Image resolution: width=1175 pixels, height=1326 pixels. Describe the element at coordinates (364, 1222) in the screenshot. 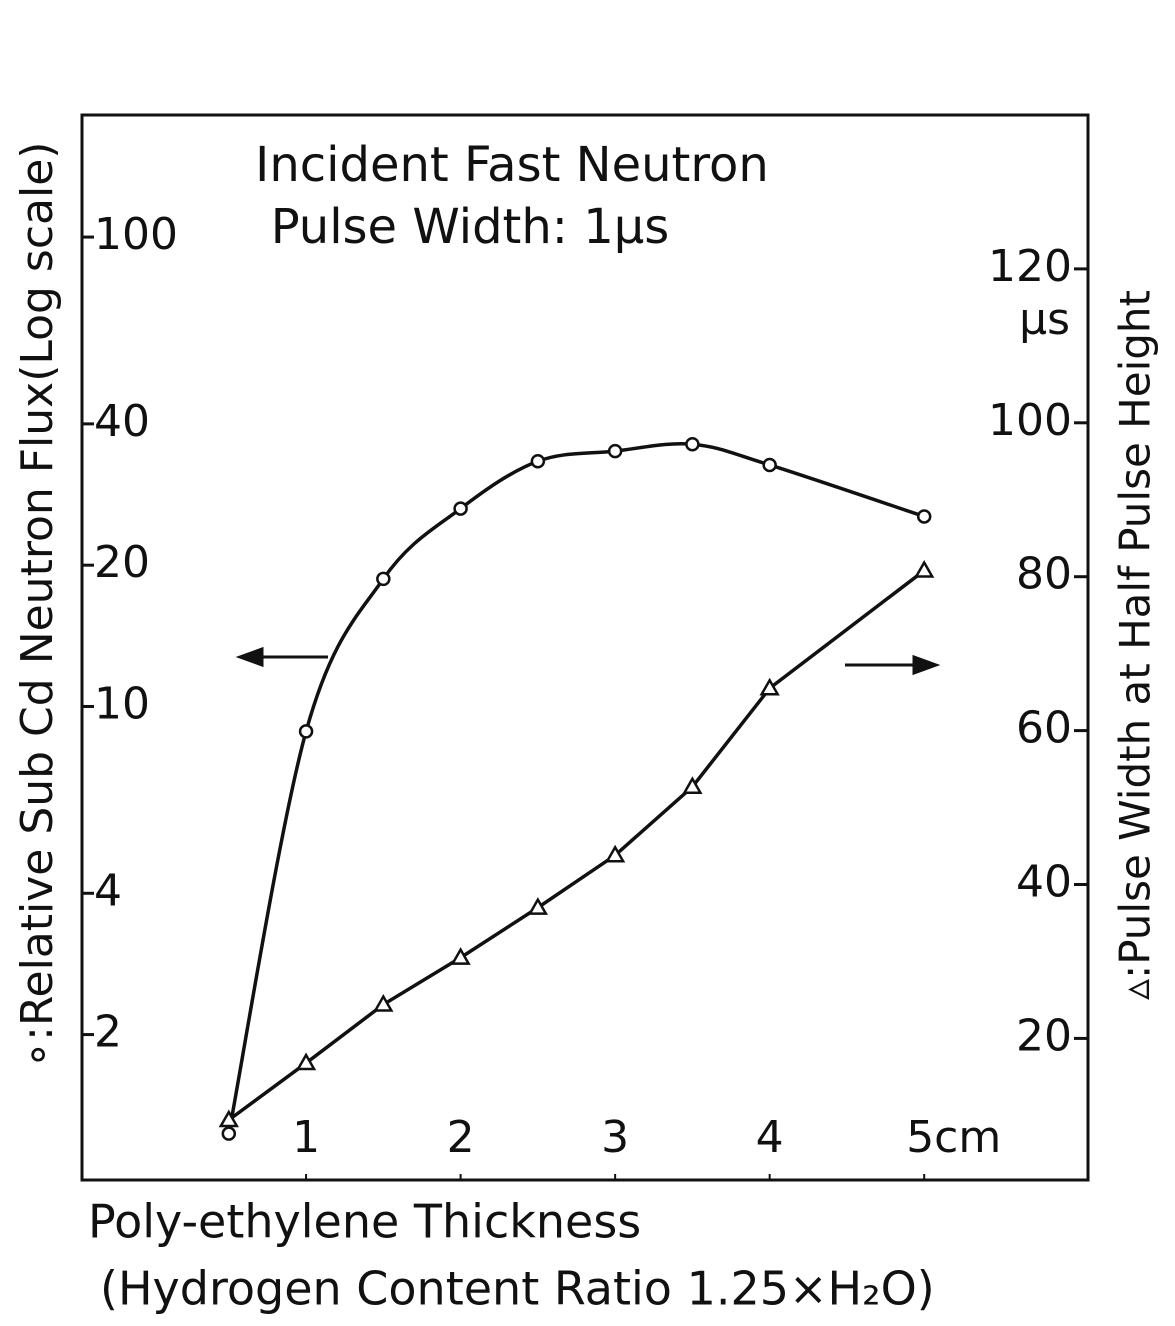

I see `x-axis-label: Poly-ethylene Thickness` at that location.